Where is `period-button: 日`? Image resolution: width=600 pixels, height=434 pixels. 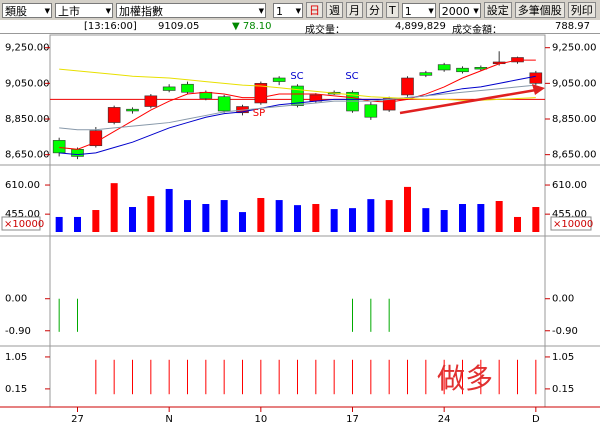 period-button: 日 is located at coordinates (314, 10).